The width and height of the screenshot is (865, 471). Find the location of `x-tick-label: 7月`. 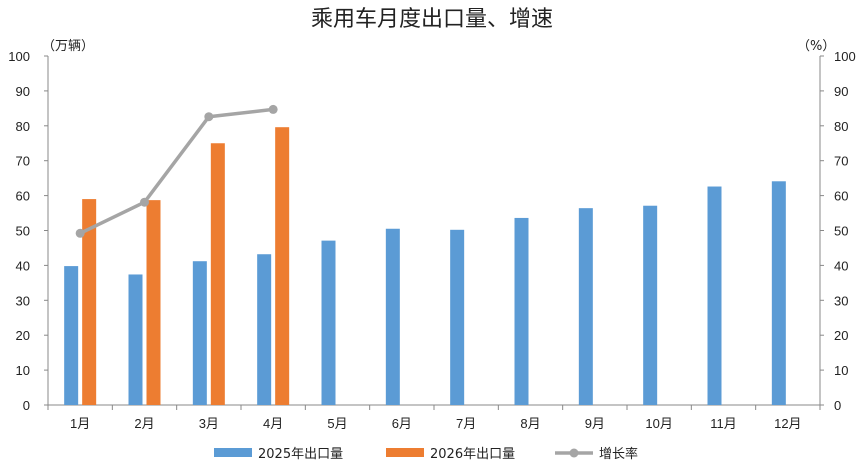

x-tick-label: 7月 is located at coordinates (466, 423).